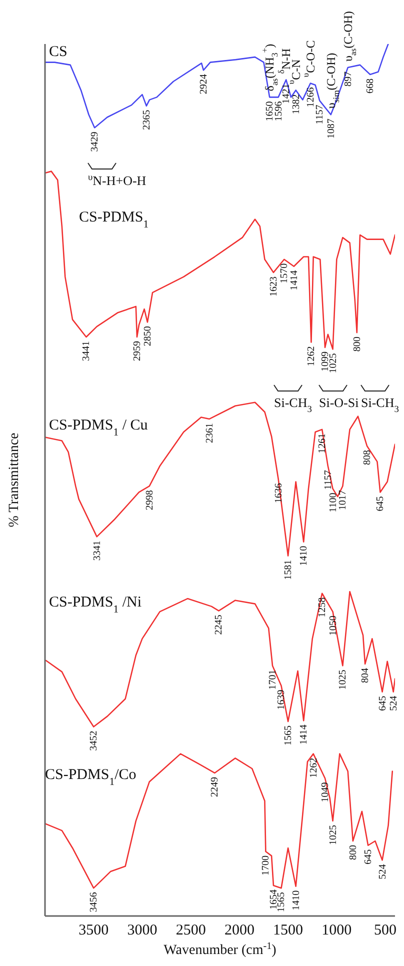 This screenshot has width=404, height=966. I want to click on annotation: 1596, so click(278, 111).